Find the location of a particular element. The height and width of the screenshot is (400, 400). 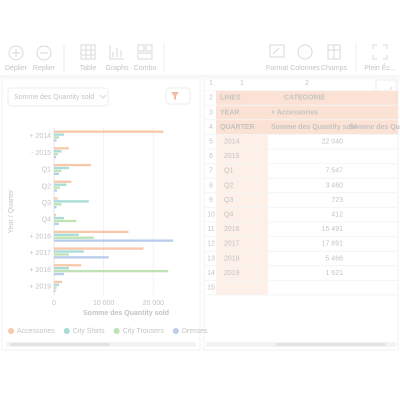

row-number: 3 is located at coordinates (211, 112).